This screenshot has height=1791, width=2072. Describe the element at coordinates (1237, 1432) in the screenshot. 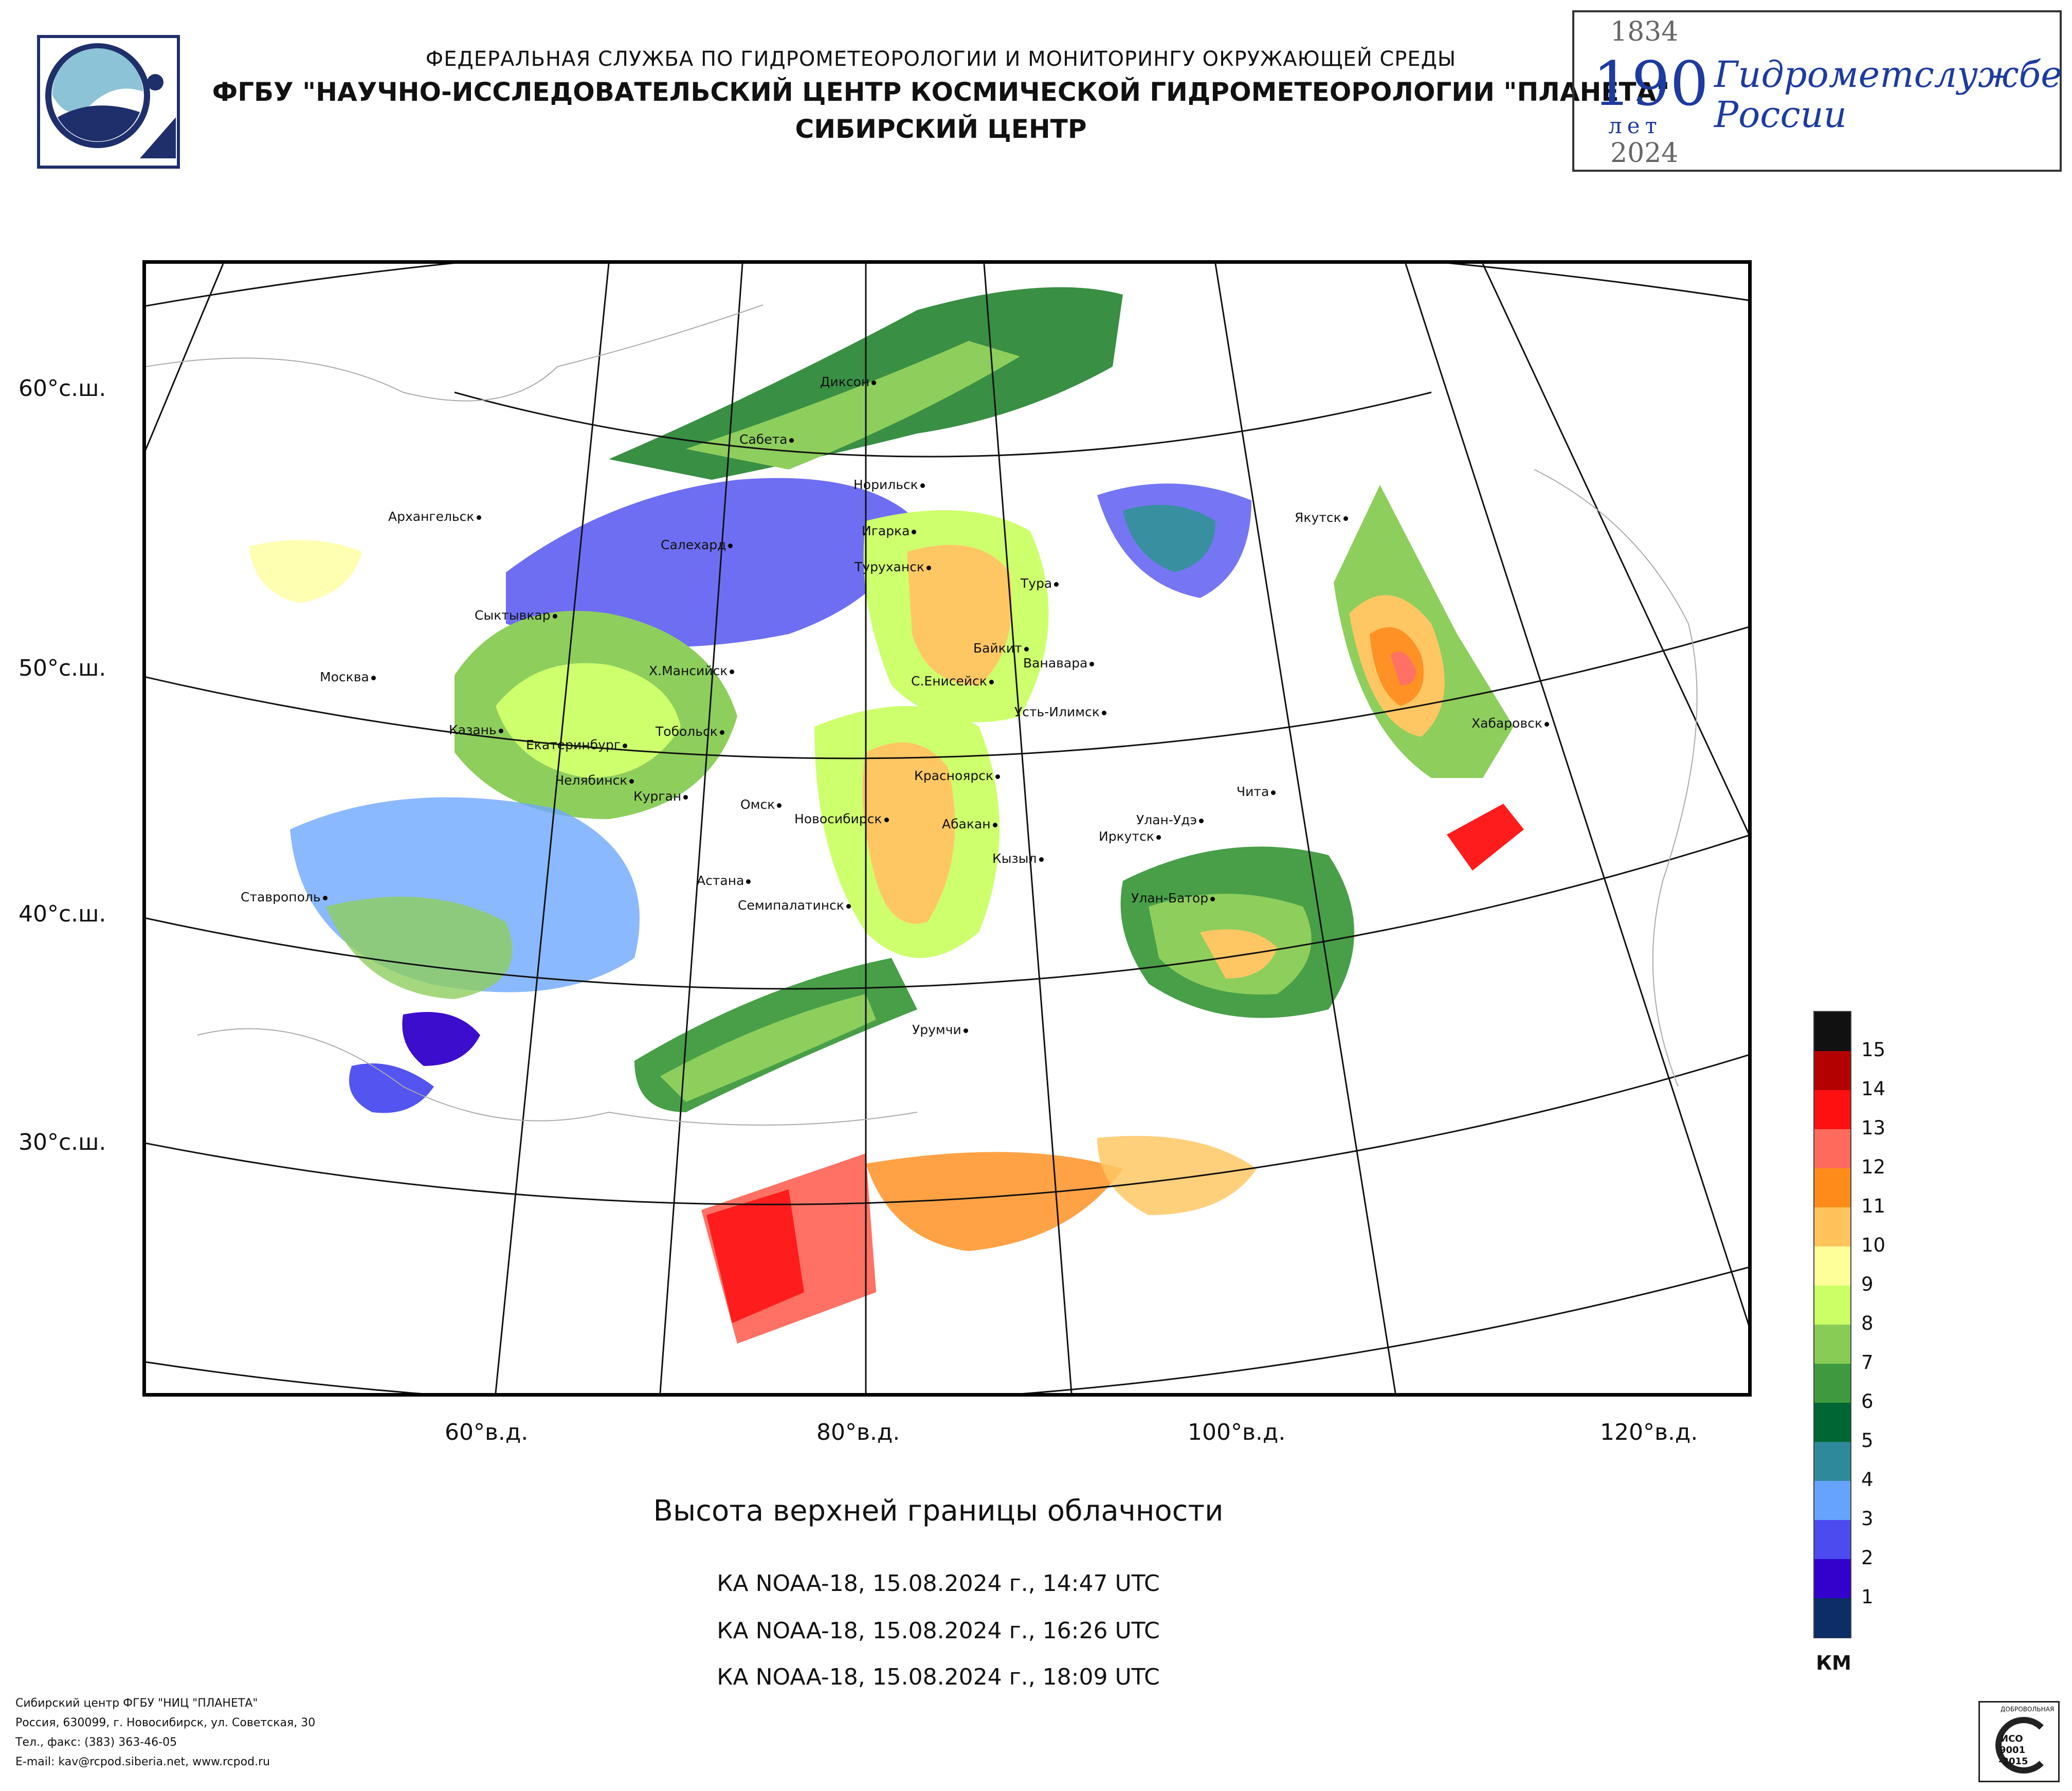

I see `lon-label-100: 100°в.д.` at that location.